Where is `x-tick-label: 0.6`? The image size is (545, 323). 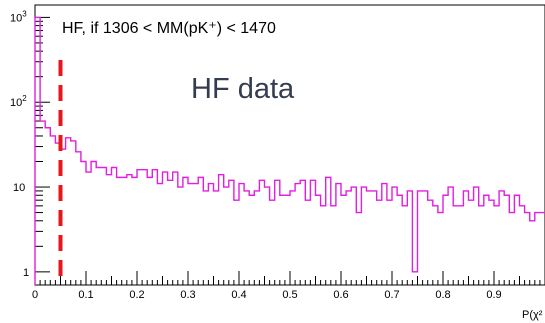 x-tick-label: 0.6 is located at coordinates (340, 295).